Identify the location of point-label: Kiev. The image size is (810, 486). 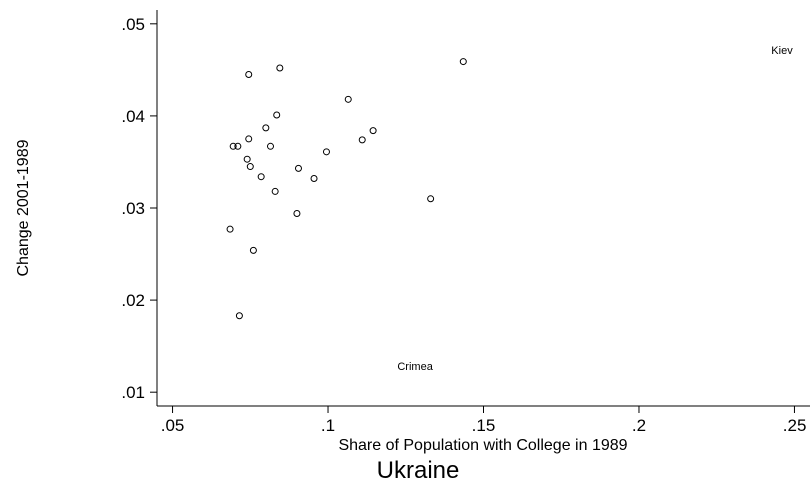
(782, 51).